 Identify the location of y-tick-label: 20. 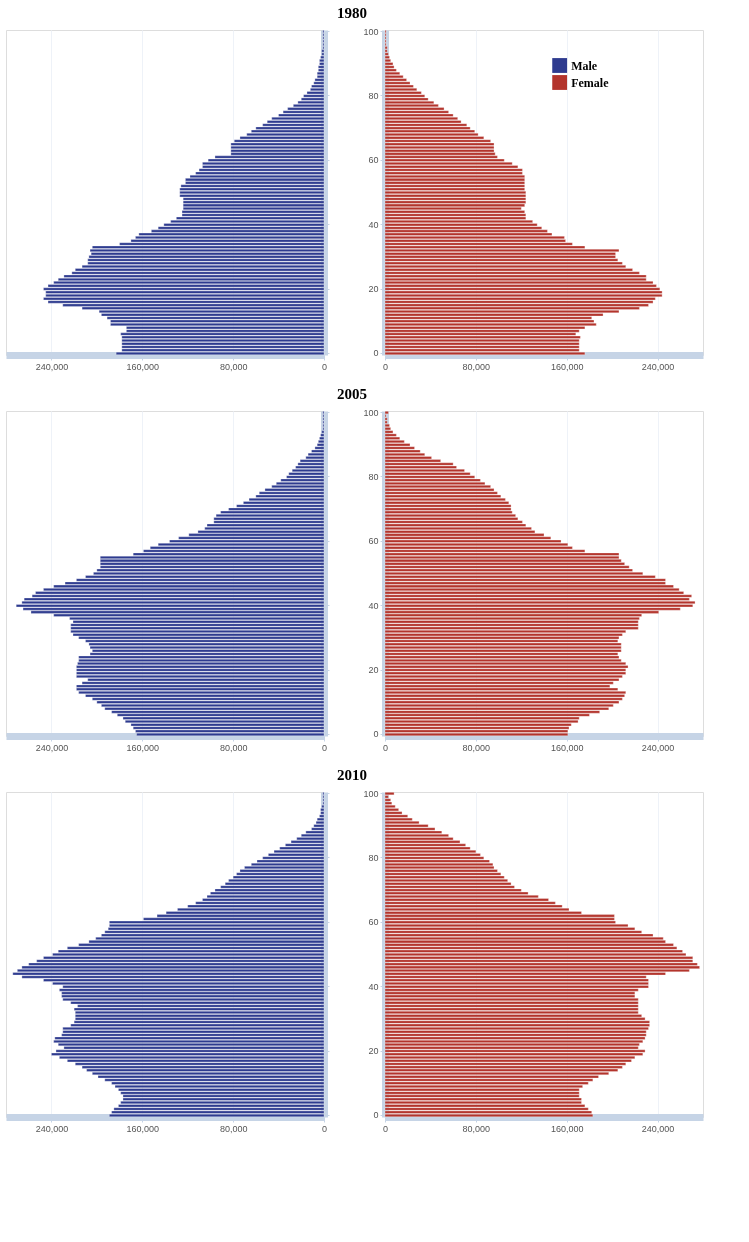
(373, 1051).